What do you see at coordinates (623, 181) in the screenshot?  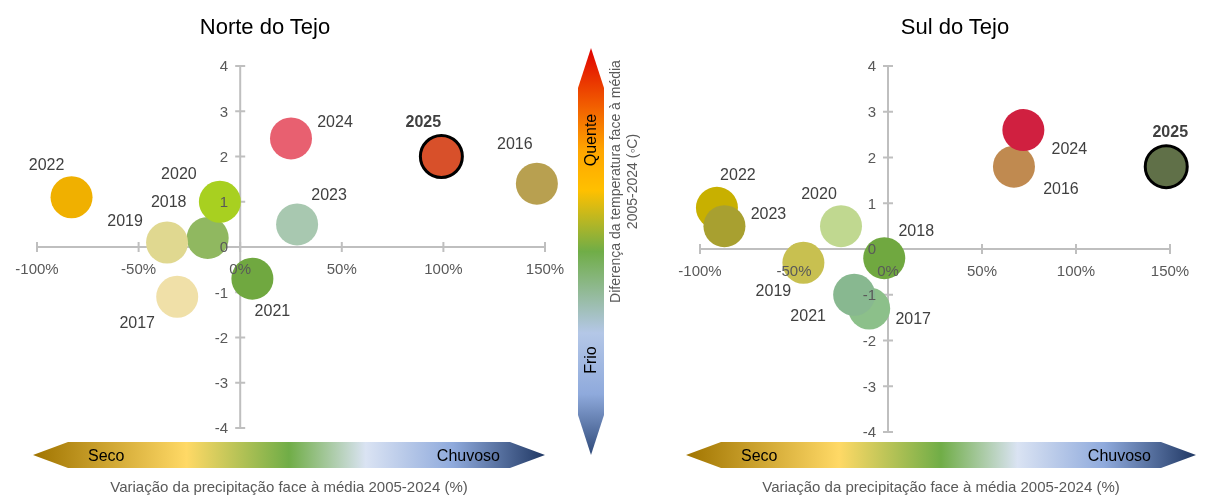 I see `y-axis-title: Diferença da temperatura face à média 2005-2024 (◦C)` at bounding box center [623, 181].